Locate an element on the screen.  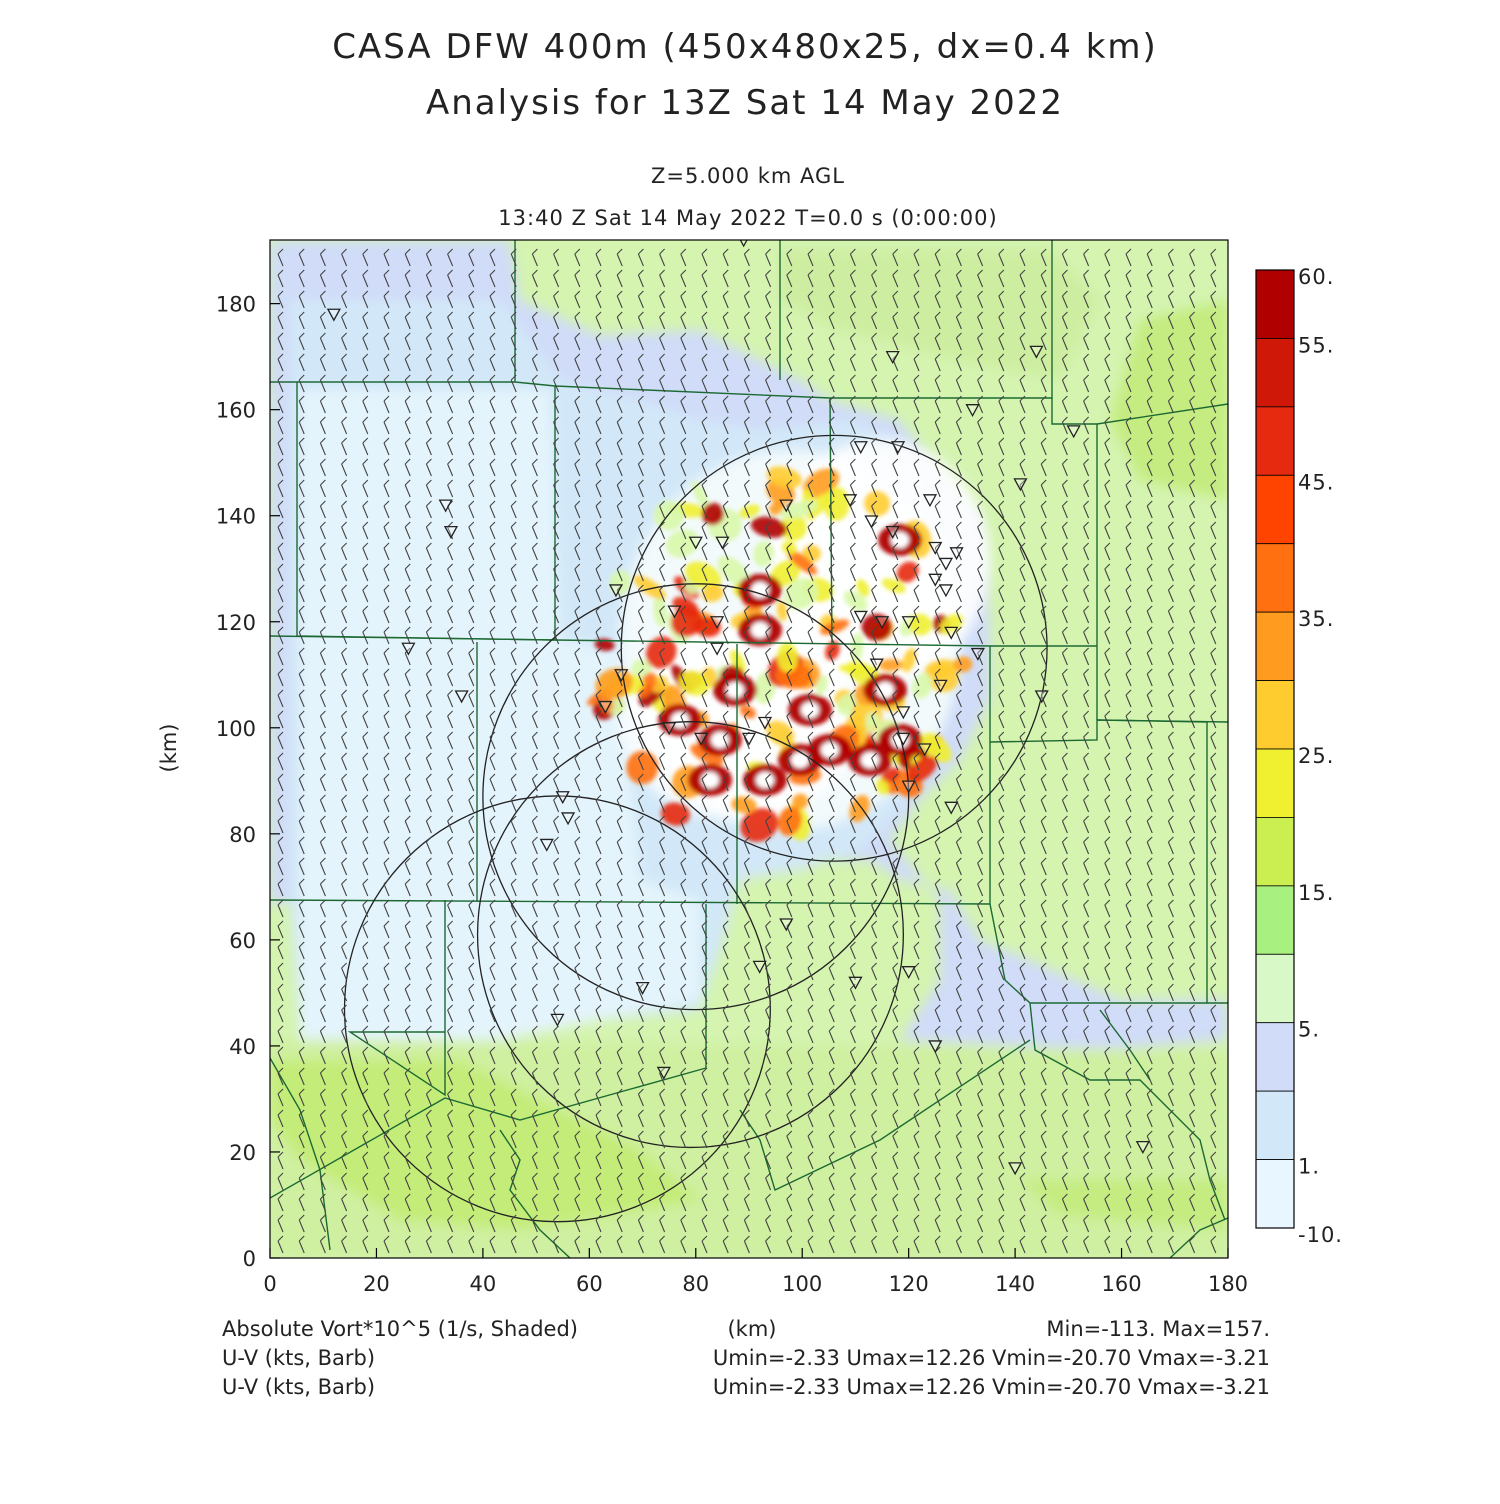
footer-field1: Absolute Vort*10^5 (1/s, Shaded) is located at coordinates (400, 1329).